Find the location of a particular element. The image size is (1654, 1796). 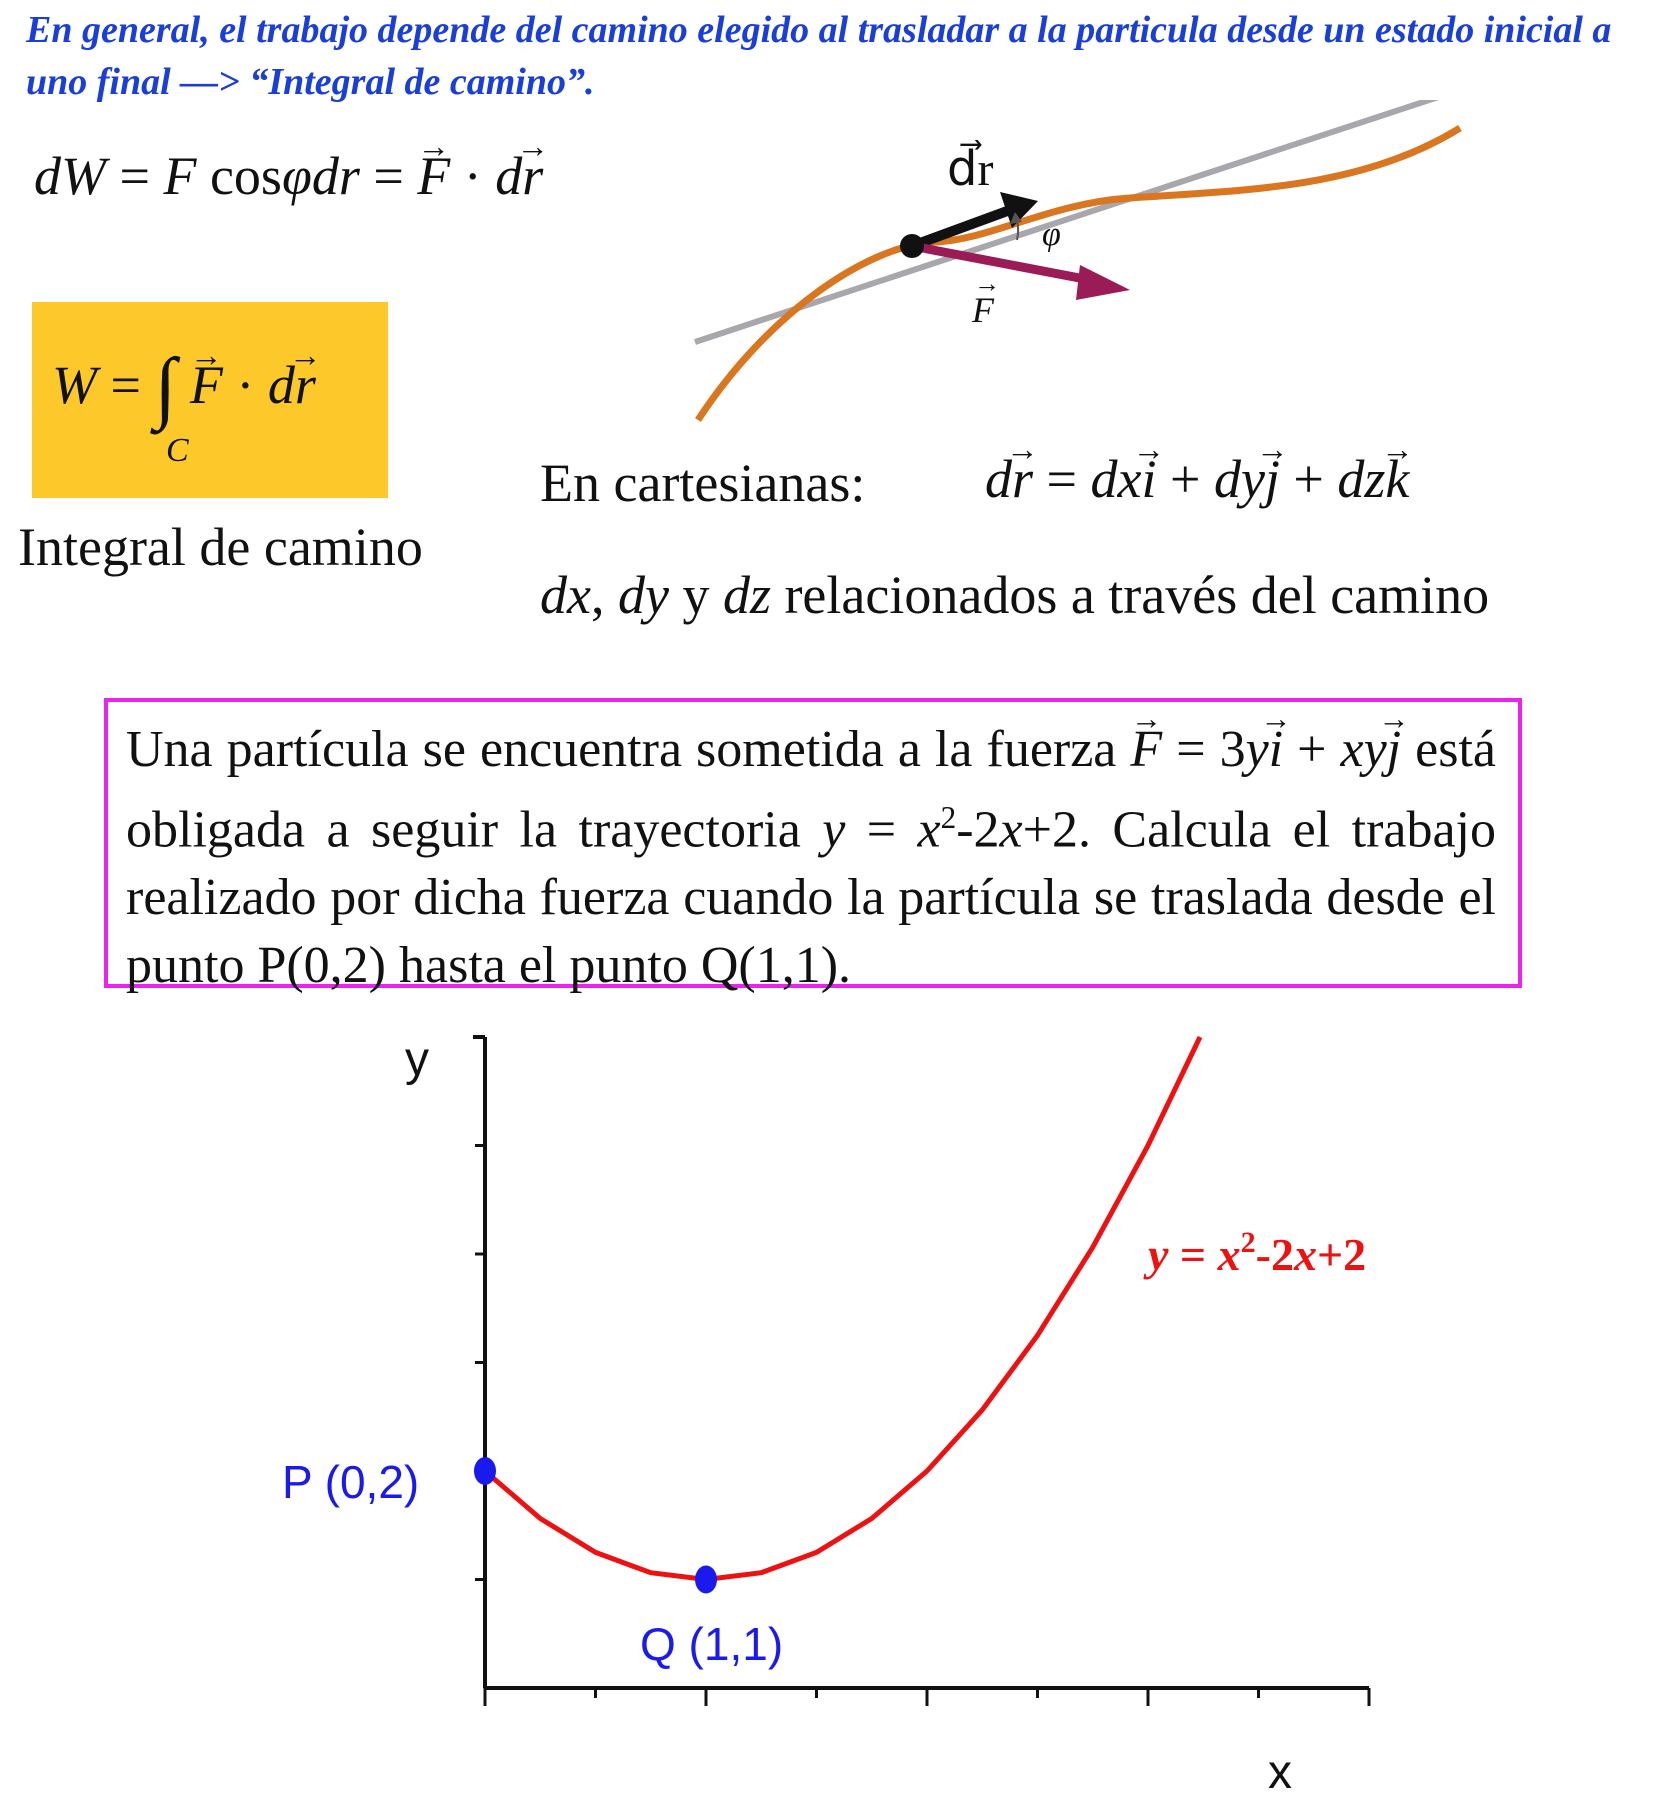

relation-text: relacionados a través del camino is located at coordinates (1130, 595).